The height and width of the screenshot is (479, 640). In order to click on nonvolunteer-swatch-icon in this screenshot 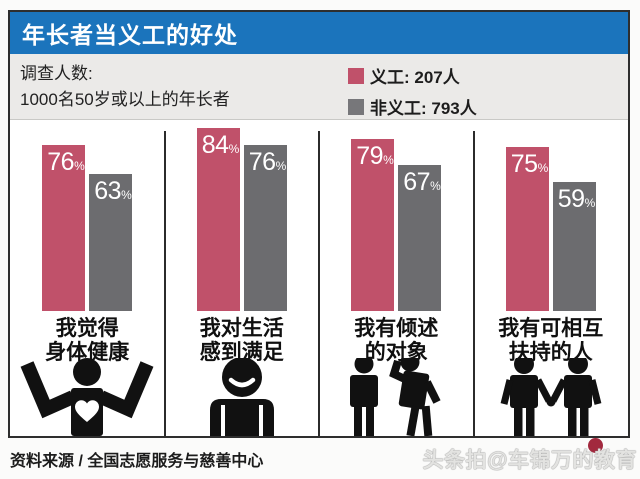, I will do `click(356, 106)`.